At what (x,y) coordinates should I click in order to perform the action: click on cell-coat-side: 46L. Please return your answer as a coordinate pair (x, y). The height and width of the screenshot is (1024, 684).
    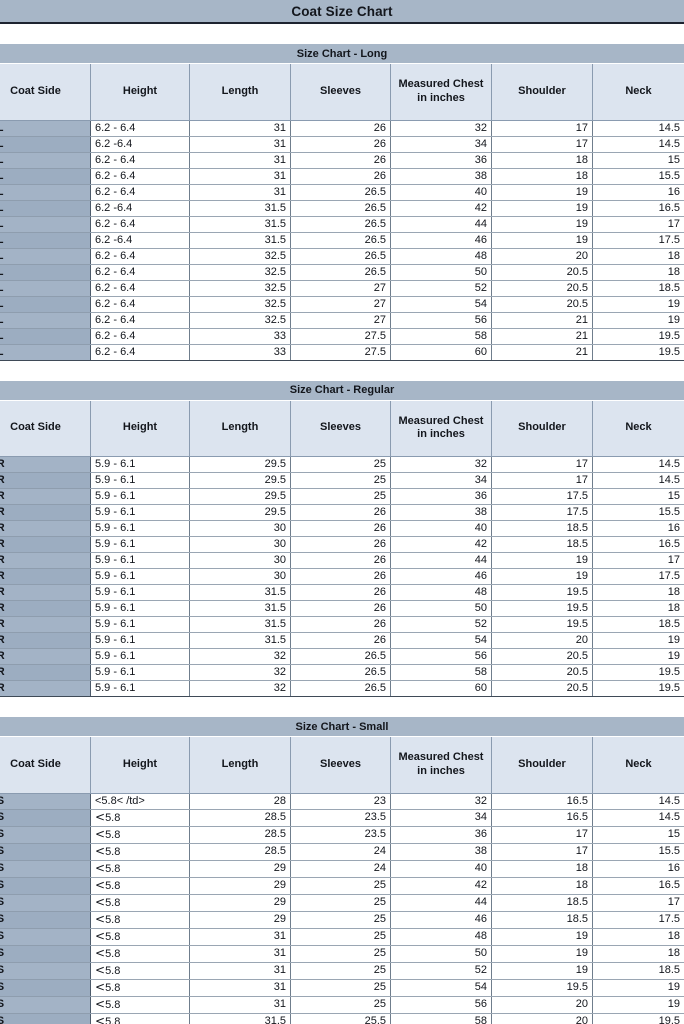
    Looking at the image, I should click on (45, 240).